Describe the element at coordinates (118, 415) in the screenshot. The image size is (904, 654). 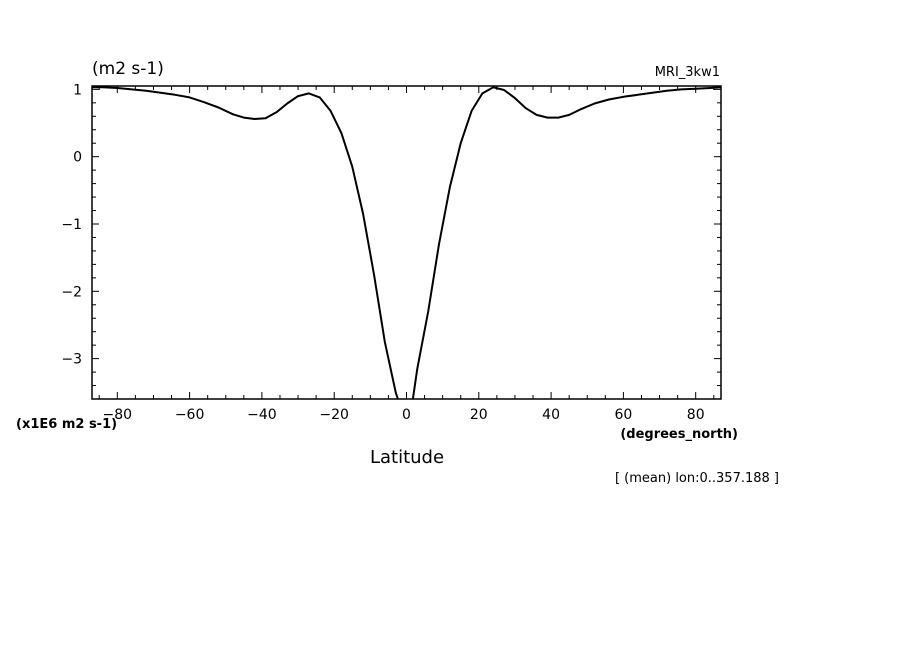
I see `x-tick-label: −80` at that location.